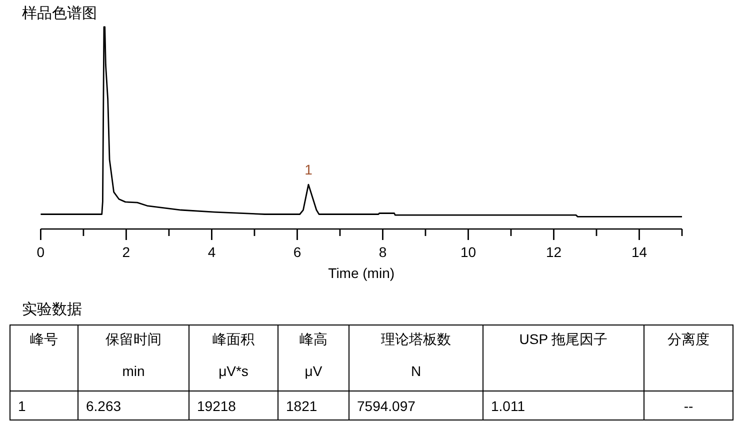  Describe the element at coordinates (216, 406) in the screenshot. I see `text: 19218` at that location.